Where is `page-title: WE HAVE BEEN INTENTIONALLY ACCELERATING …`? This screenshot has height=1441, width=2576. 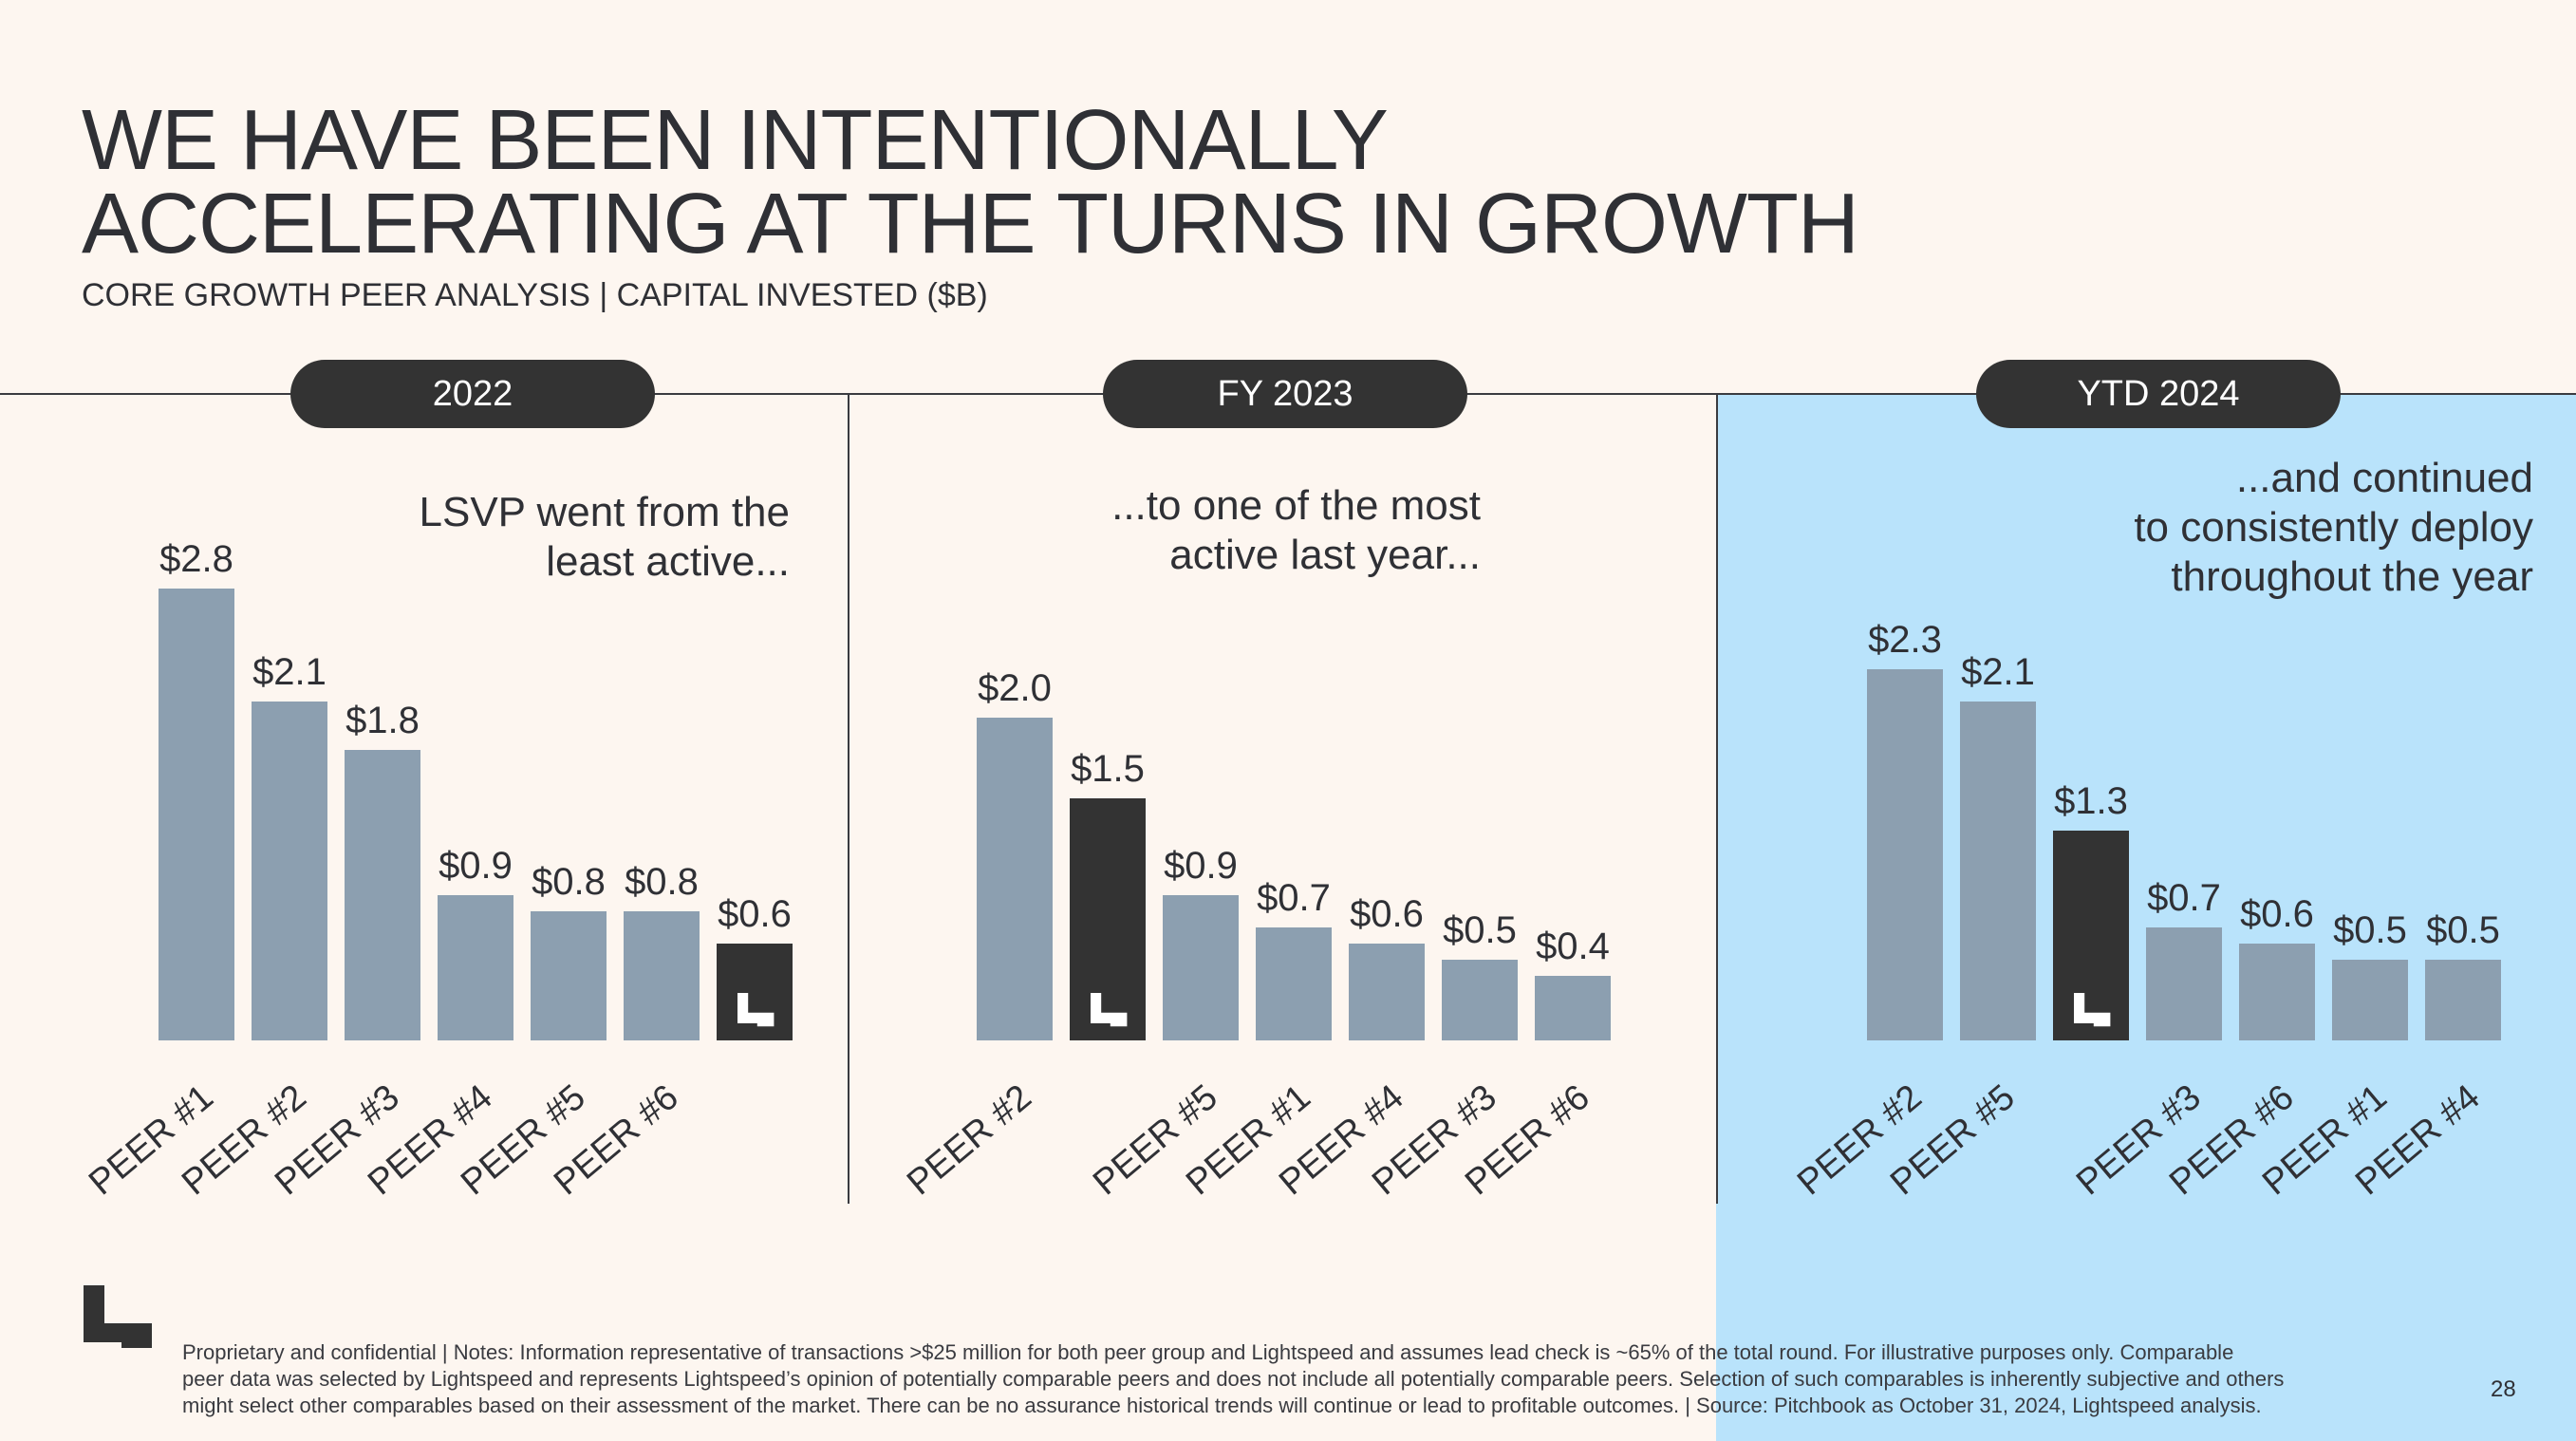
page-title: WE HAVE BEEN INTENTIONALLY ACCELERATING … is located at coordinates (970, 182).